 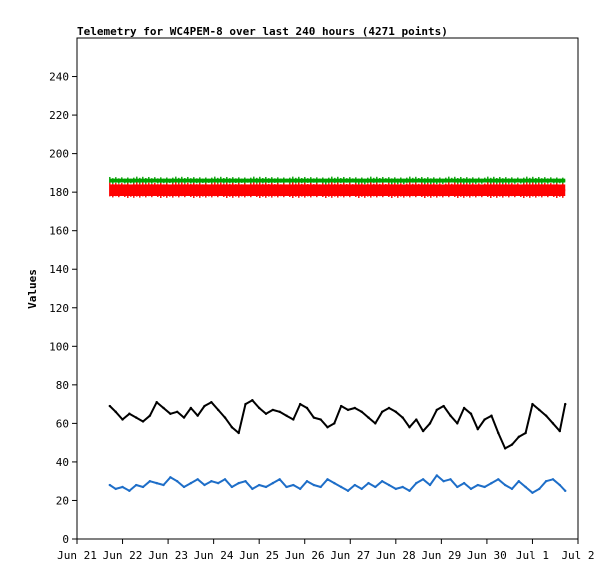 What do you see at coordinates (441, 555) in the screenshot?
I see `x-tick-label: Jun 29` at bounding box center [441, 555].